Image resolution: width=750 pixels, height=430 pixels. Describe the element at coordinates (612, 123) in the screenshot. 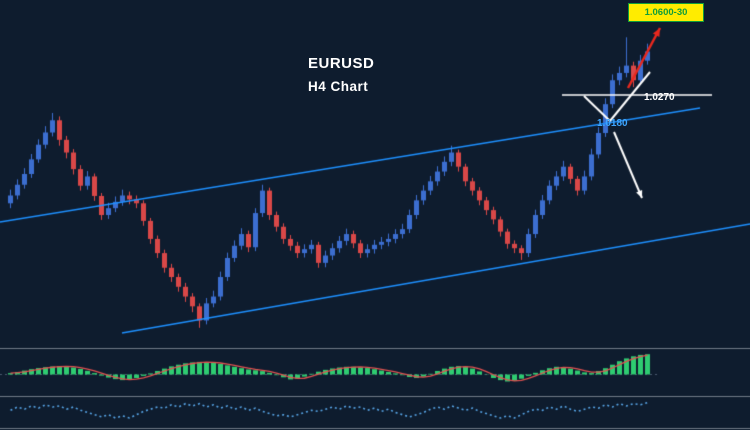

I see `support-price-label: 1.0180` at that location.